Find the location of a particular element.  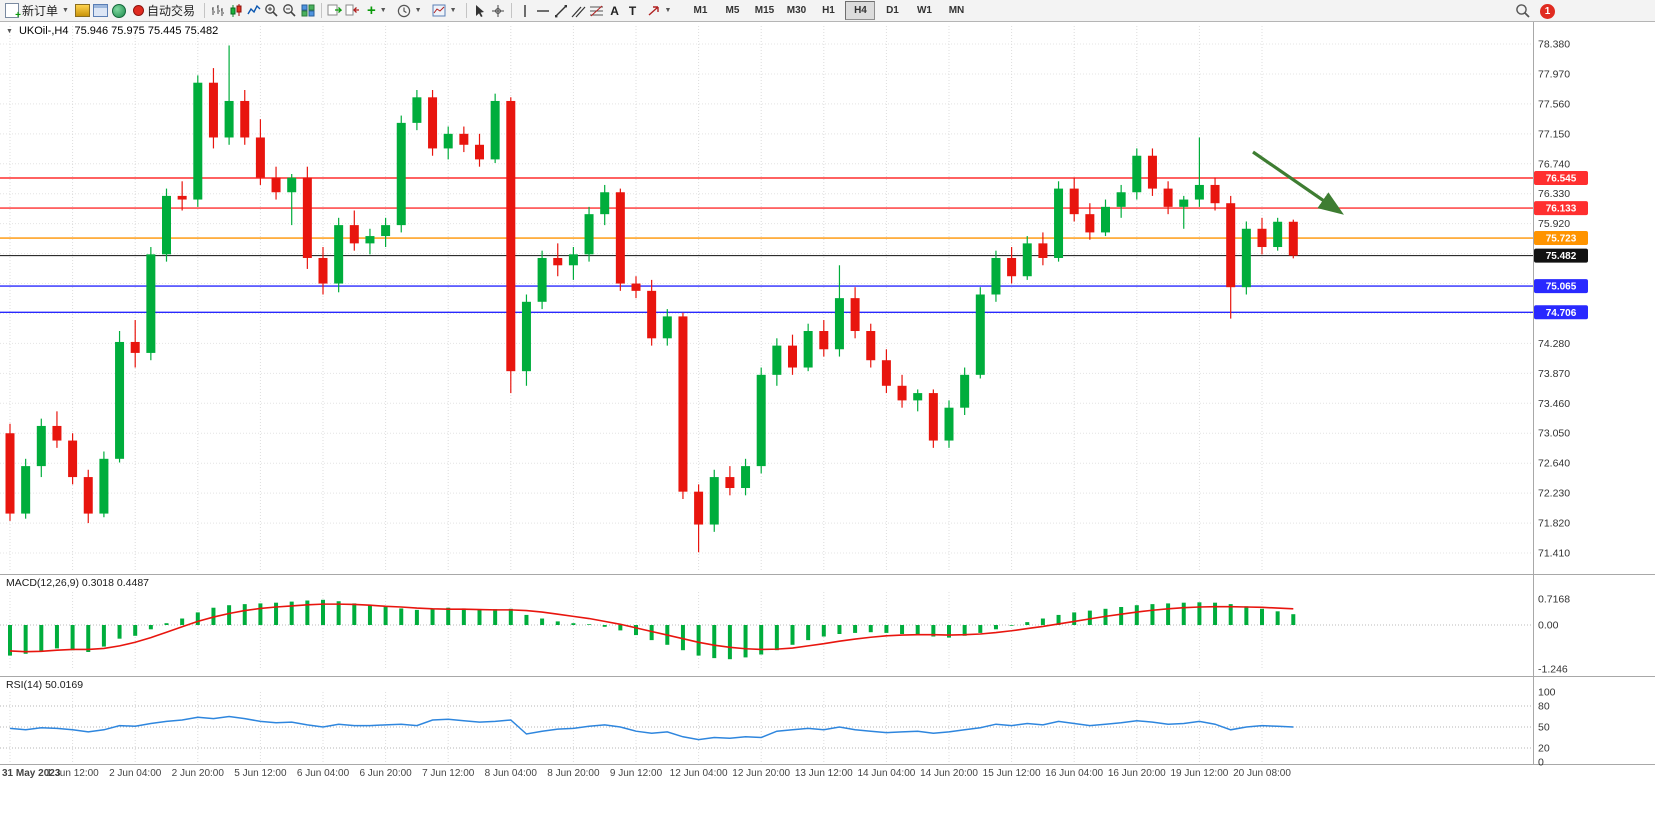

svg-text: 73.050 is located at coordinates (1554, 434).